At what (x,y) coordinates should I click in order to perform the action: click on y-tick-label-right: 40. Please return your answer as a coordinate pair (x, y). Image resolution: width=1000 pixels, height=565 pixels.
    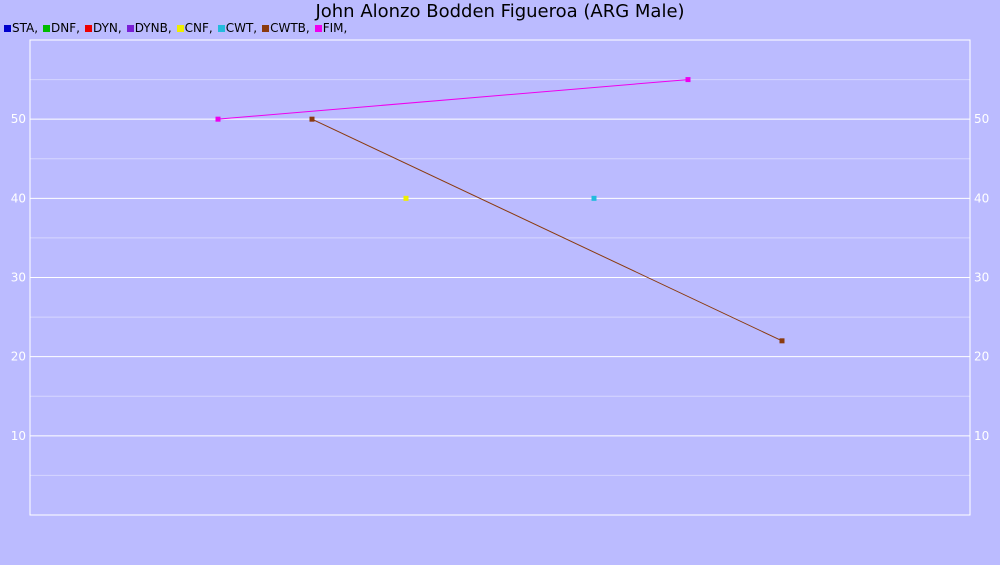
    Looking at the image, I should click on (981, 198).